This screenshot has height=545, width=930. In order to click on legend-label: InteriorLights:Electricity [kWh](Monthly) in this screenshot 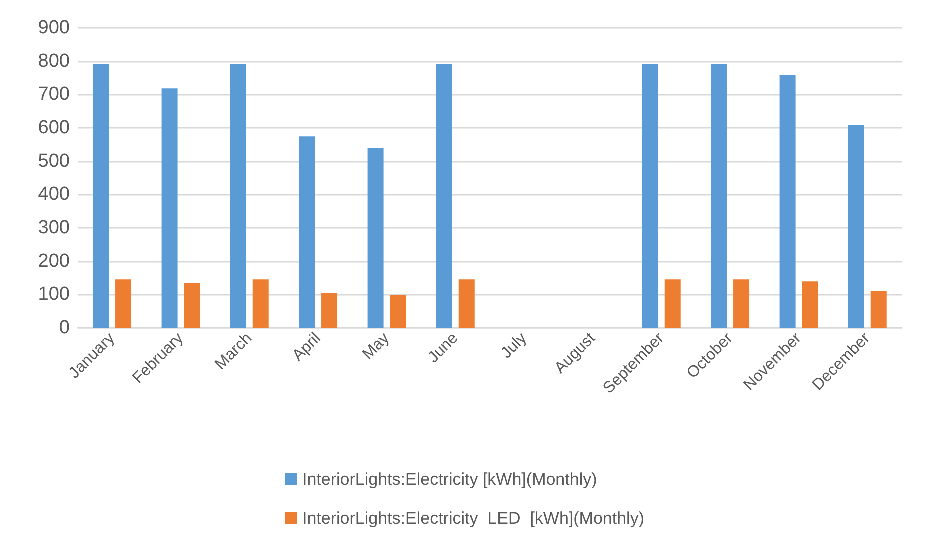, I will do `click(450, 479)`.